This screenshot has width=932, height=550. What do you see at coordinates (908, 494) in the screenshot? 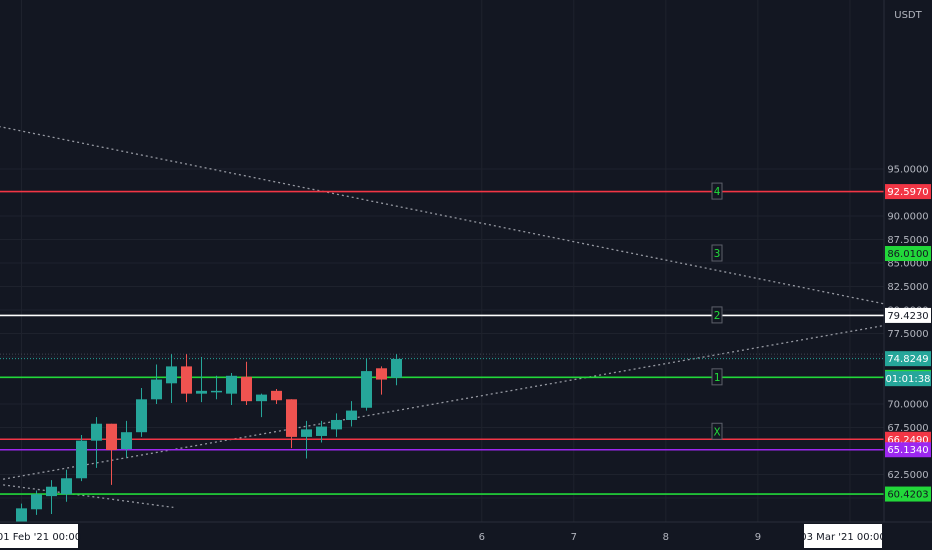
I see `price-tag-60.4203: 60.4203` at bounding box center [908, 494].